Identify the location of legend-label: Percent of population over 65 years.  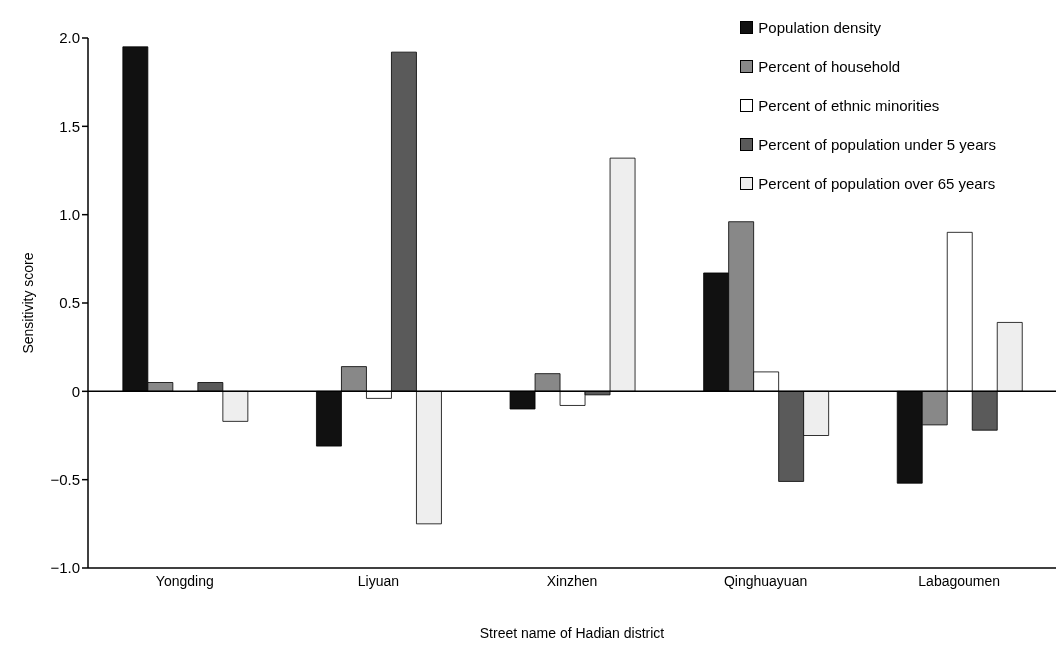
(877, 183).